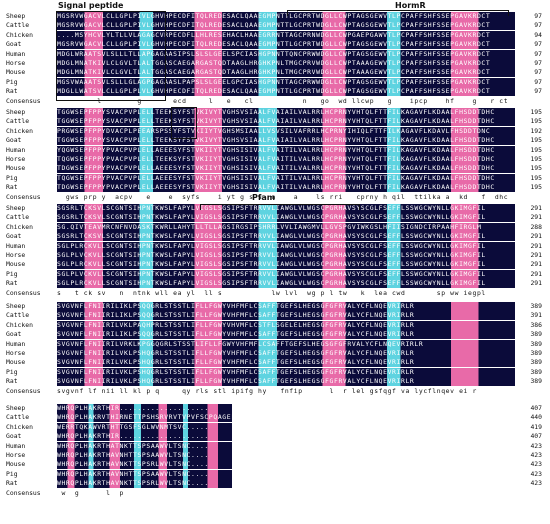 The image size is (550, 524). I want to click on hormr-label: HormR, so click(410, 5).